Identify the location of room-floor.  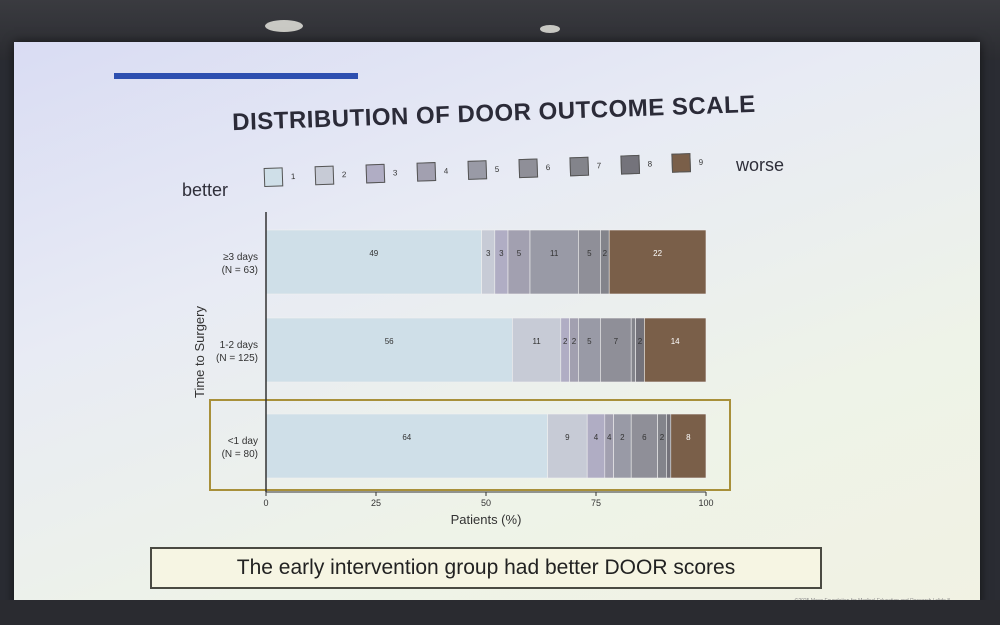
(500, 612).